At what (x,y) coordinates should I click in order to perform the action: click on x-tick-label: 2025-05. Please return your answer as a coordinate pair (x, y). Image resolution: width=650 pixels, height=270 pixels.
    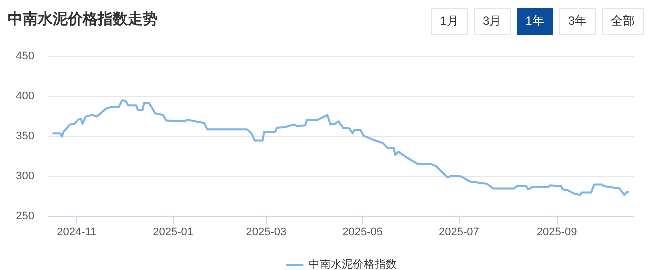
    Looking at the image, I should click on (363, 232).